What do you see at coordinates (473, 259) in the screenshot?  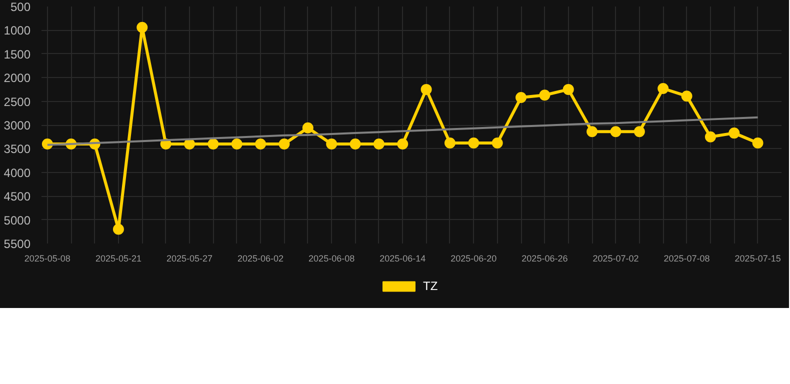 I see `x-tick-label: 2025-06-20` at bounding box center [473, 259].